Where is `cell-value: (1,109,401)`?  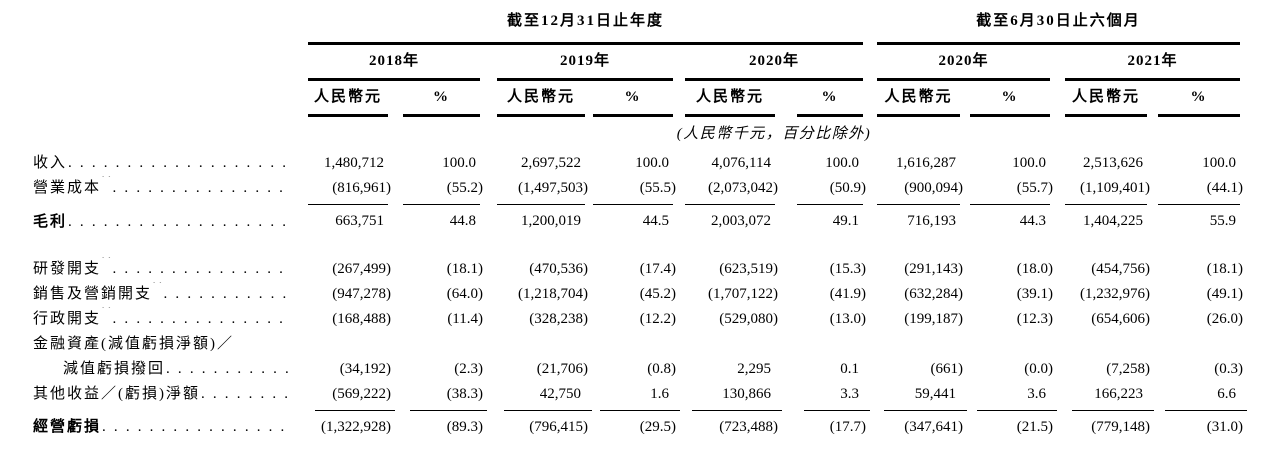
cell-value: (1,109,401) is located at coordinates (1115, 188).